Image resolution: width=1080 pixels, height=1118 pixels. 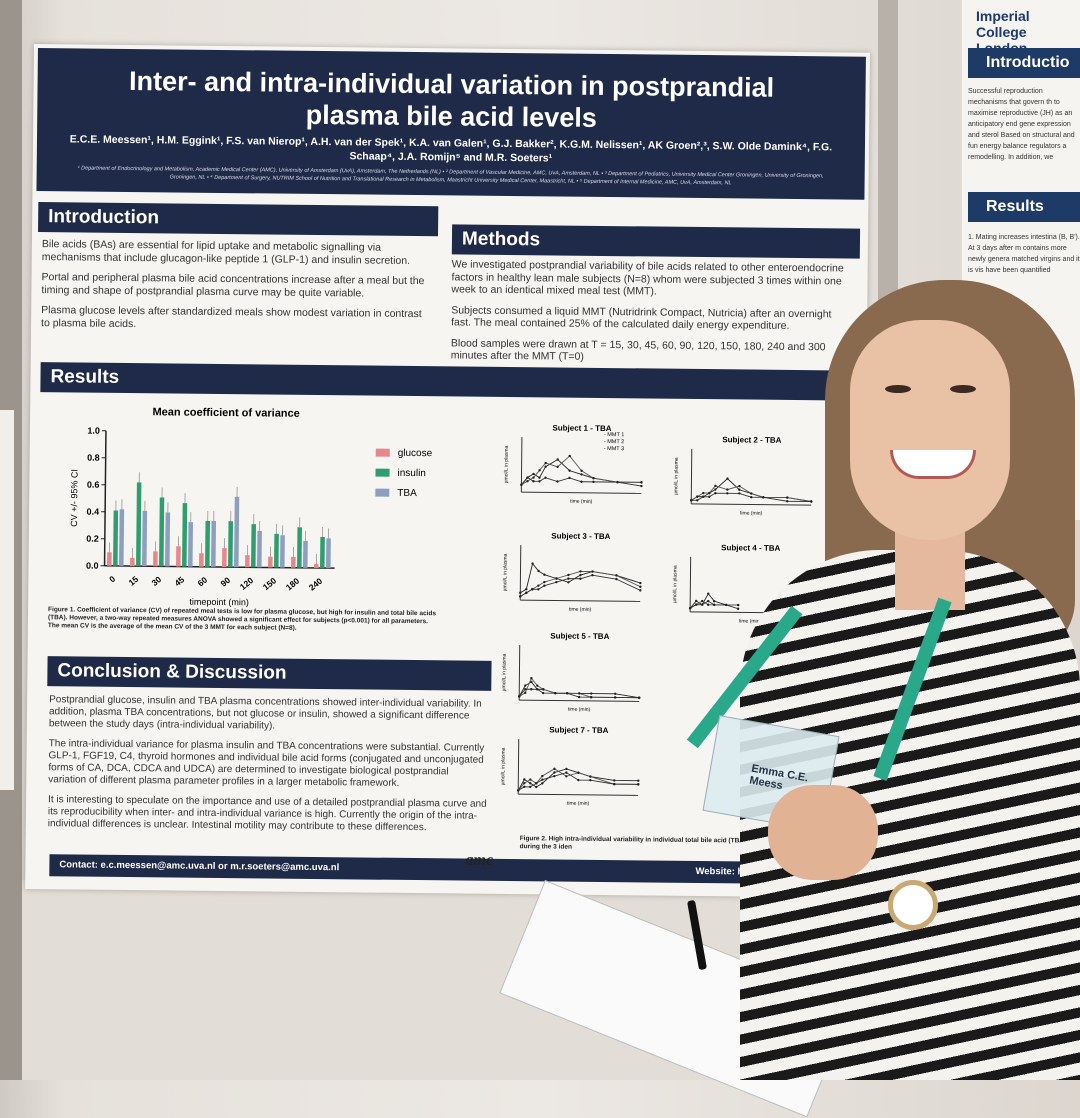 I want to click on y-tick-label: 0.2, so click(x=92, y=539).